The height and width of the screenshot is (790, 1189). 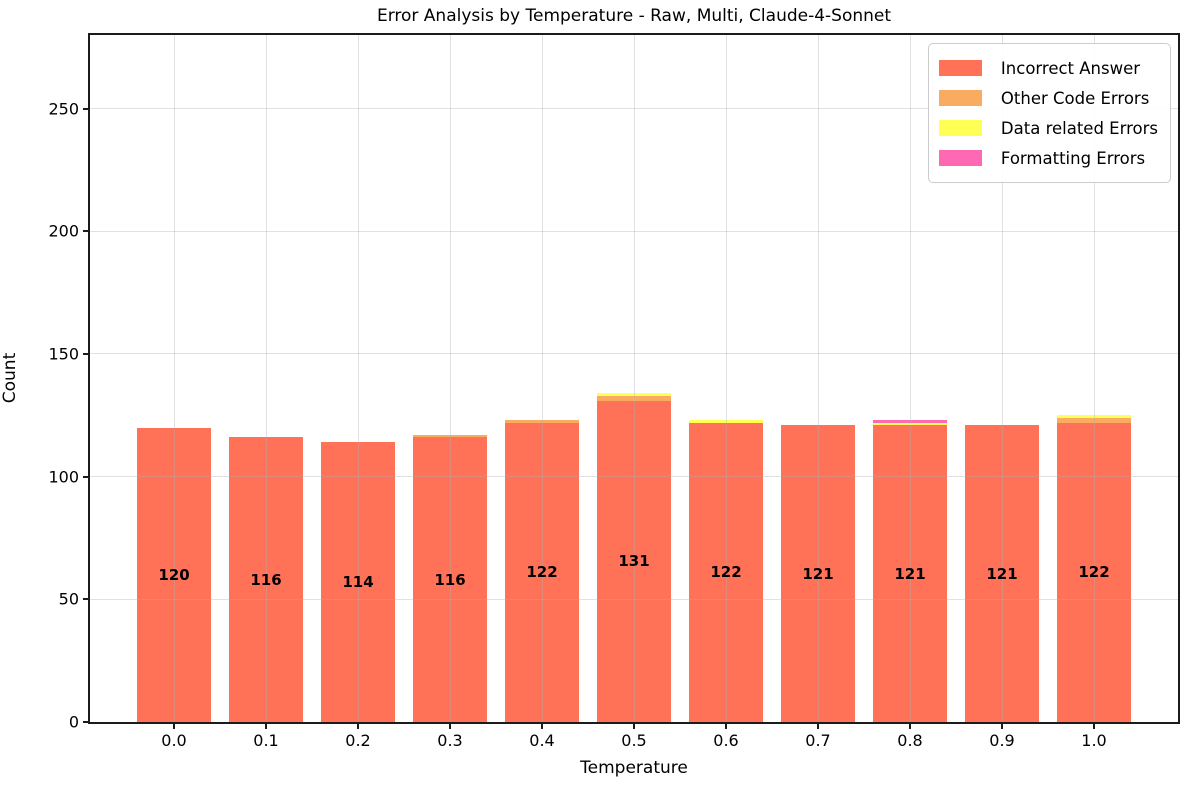 What do you see at coordinates (1073, 158) in the screenshot?
I see `legend-label: Formatting Errors` at bounding box center [1073, 158].